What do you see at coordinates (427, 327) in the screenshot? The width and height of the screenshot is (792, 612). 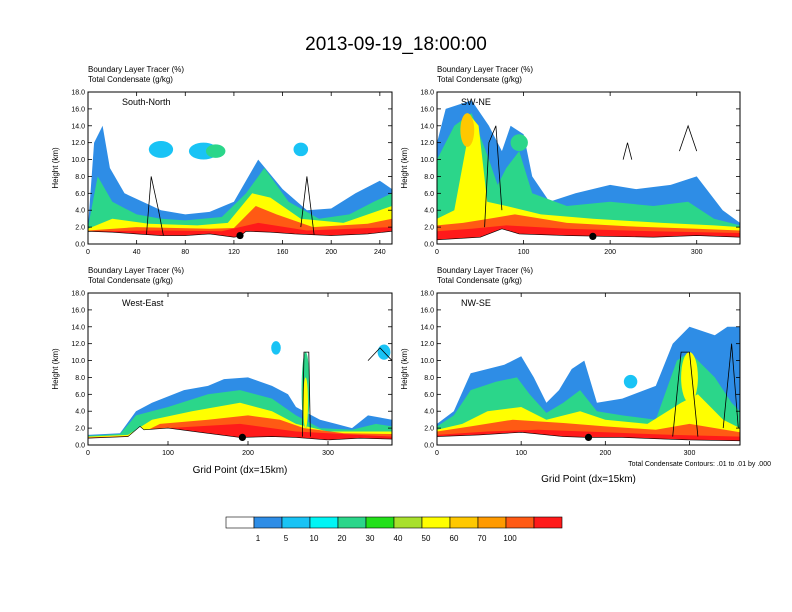 I see `y-tick-label: 14.0` at bounding box center [427, 327].